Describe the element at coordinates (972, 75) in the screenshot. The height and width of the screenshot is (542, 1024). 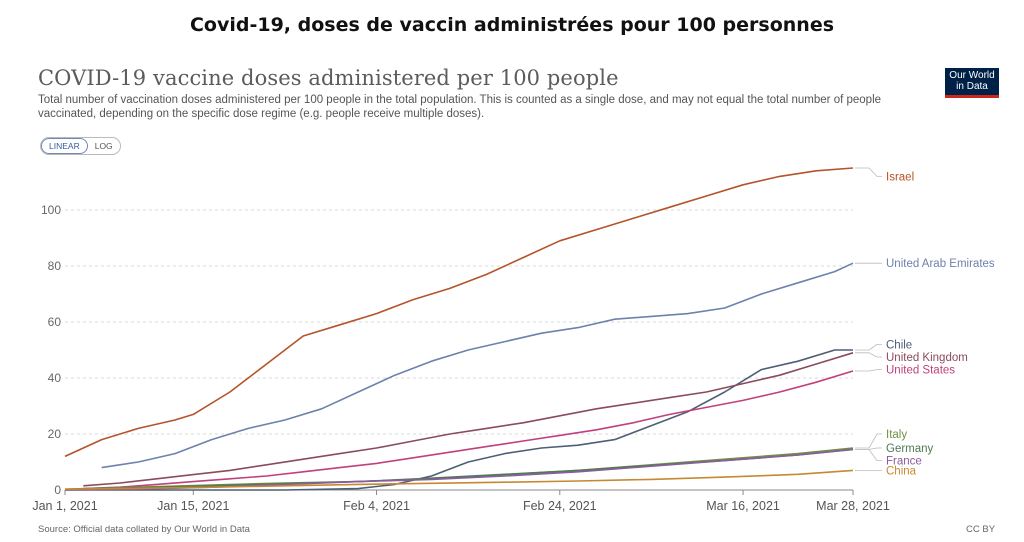
I see `logo-line-1: Our World` at that location.